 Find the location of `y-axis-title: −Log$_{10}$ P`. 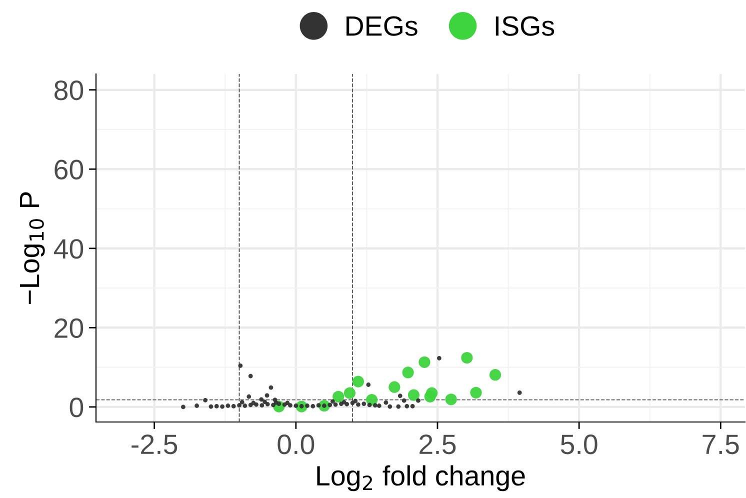

y-axis-title: −Log$_{10}$ P is located at coordinates (32, 248).